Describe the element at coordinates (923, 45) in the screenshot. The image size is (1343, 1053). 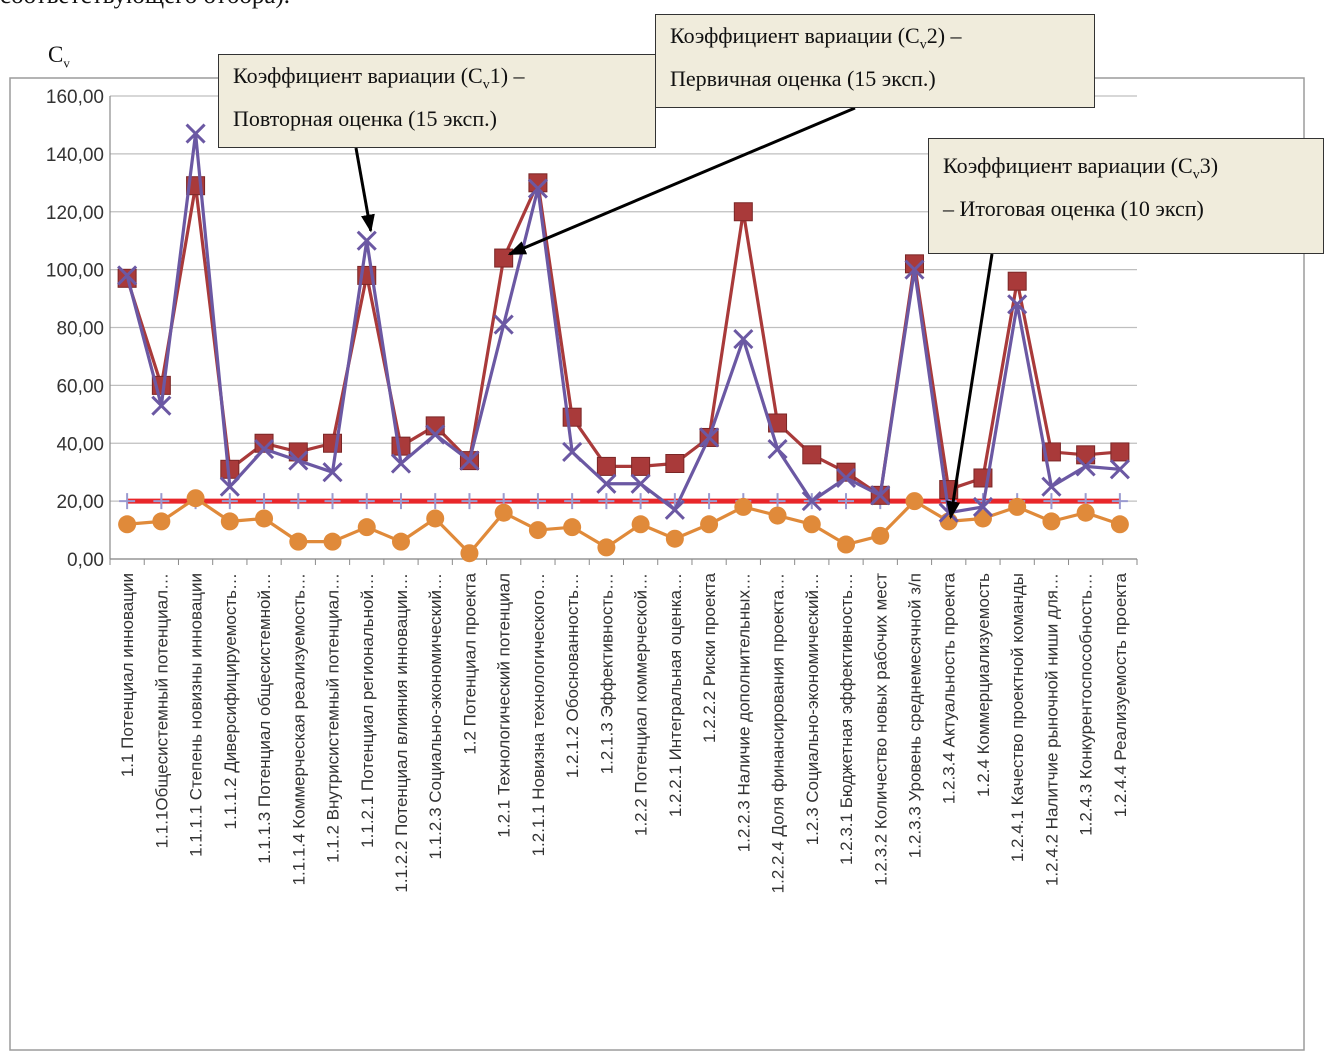
I see `callout-cv2-sub: v` at that location.